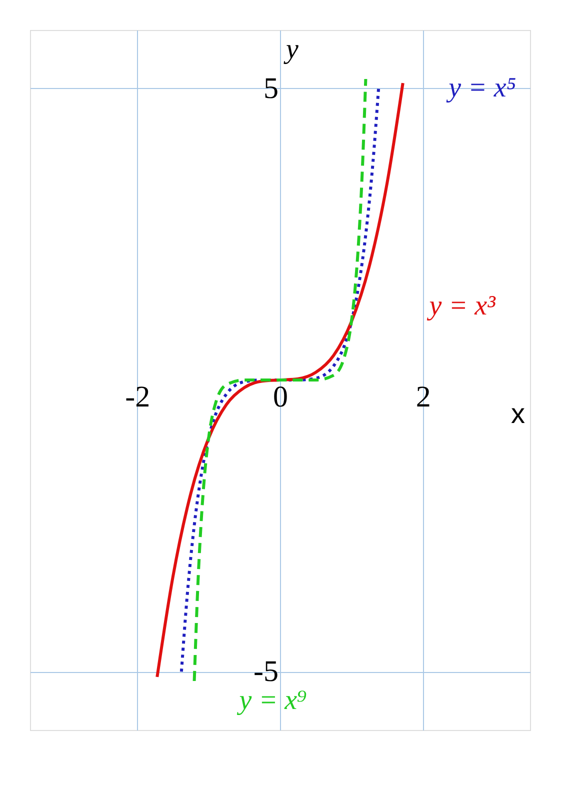 This screenshot has height=787, width=576. I want to click on x-tick-label: 0, so click(280, 397).